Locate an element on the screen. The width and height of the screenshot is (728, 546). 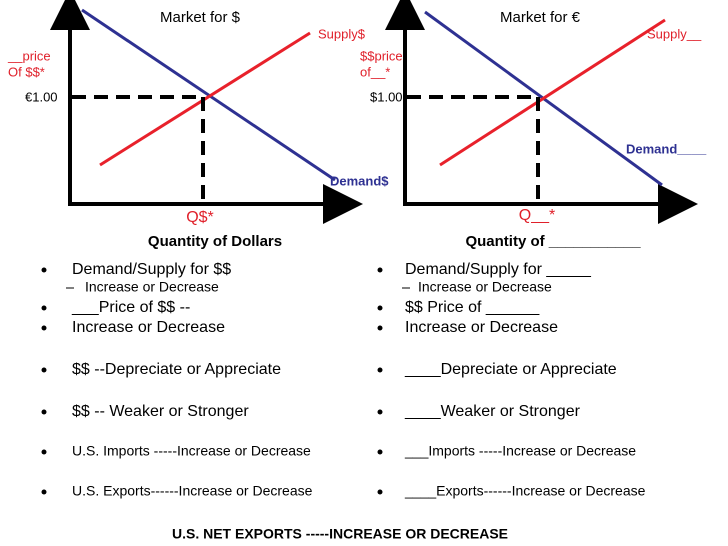
list-item: Demand/Supply for $$ is located at coordinates (151, 269).